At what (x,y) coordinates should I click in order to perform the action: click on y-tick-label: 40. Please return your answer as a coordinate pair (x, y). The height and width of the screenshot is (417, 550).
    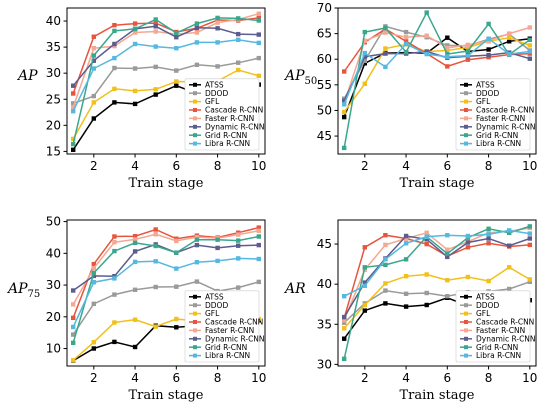
    Looking at the image, I should click on (53, 253).